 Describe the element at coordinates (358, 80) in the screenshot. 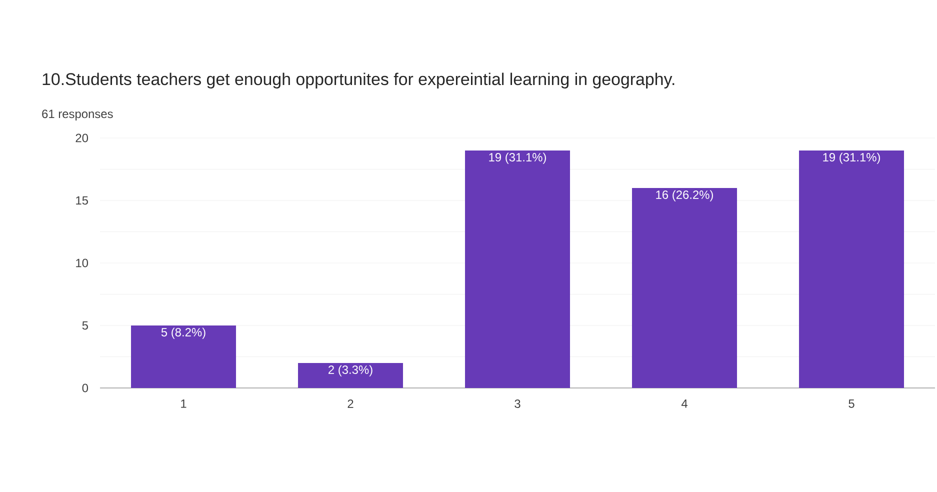

I see `chart-title: 10.Students teachers get enough opportunites for expereintial learning in geography.` at that location.